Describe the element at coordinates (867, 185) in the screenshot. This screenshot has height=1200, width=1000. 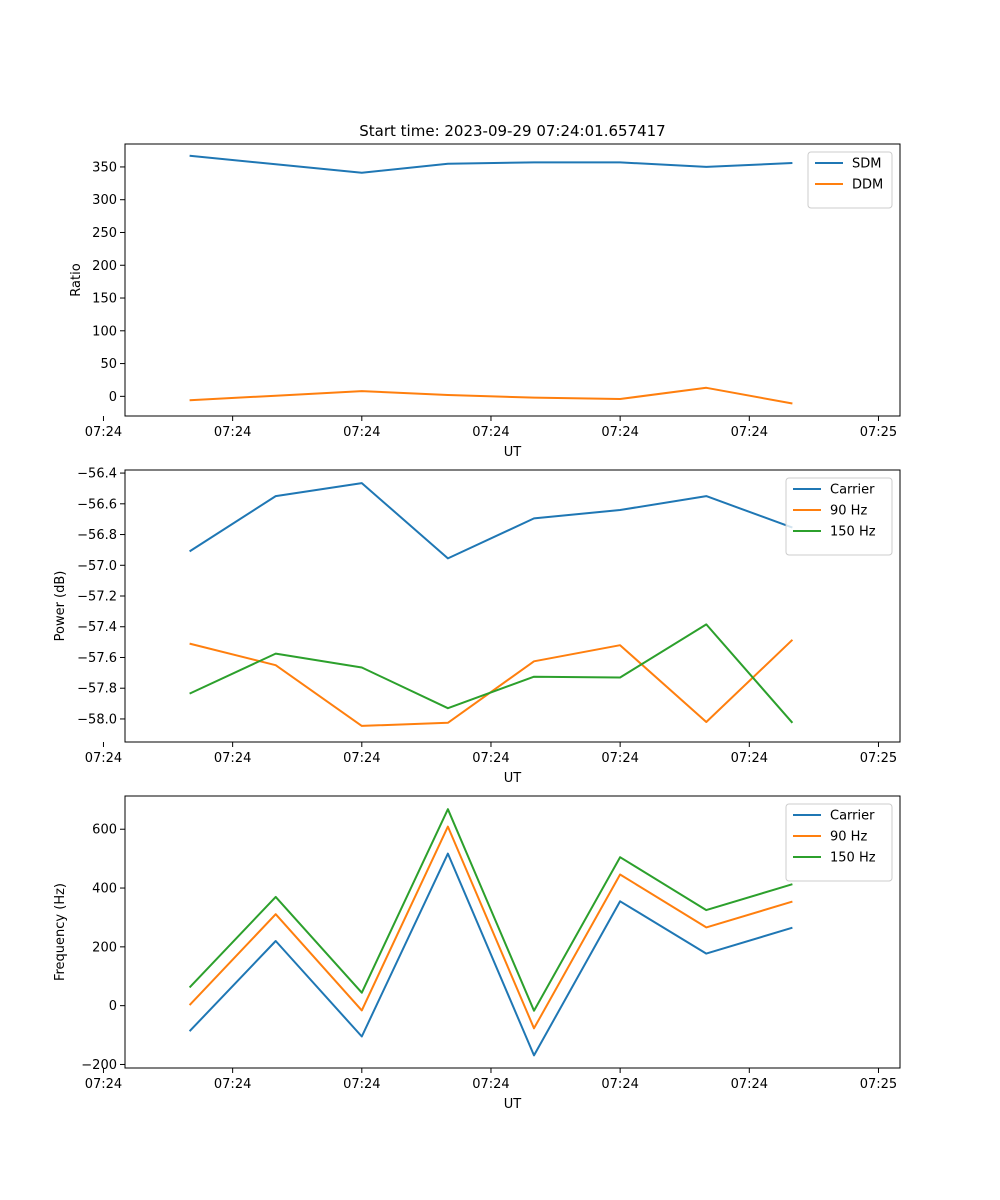
I see `legend-label: DDM` at that location.